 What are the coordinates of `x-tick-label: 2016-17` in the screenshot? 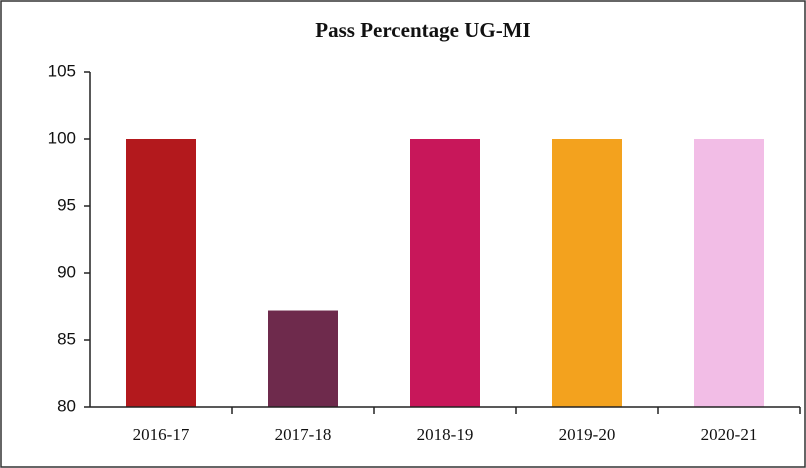 It's located at (161, 434).